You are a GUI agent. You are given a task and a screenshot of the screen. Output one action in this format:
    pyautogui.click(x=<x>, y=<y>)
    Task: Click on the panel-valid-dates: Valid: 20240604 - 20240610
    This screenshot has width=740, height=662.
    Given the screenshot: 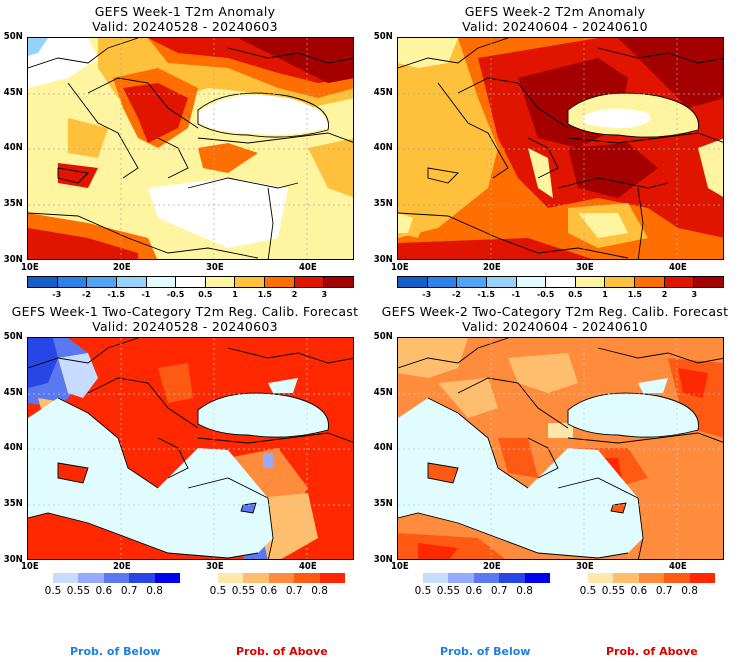 What is the action you would take?
    pyautogui.click(x=555, y=326)
    